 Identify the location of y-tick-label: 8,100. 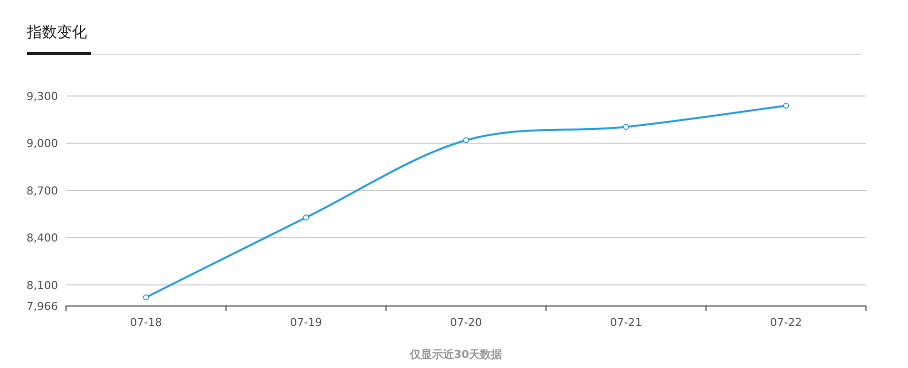
(42, 285).